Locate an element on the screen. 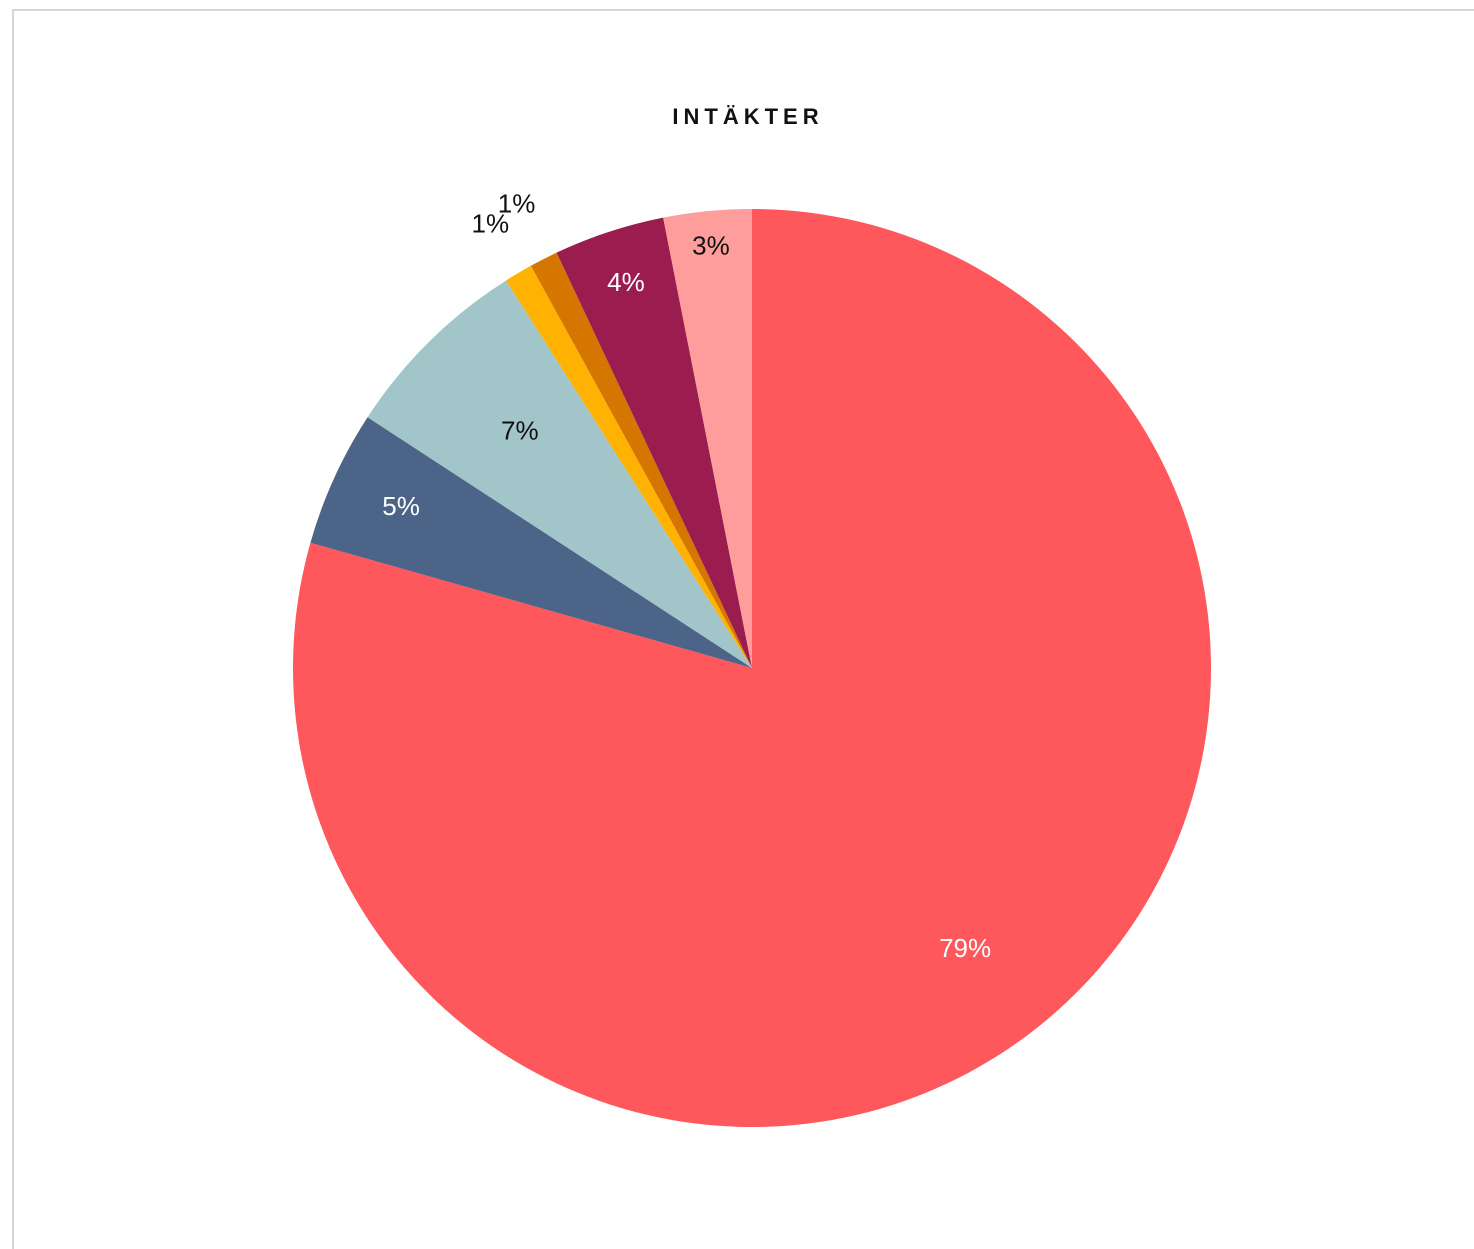 The width and height of the screenshot is (1474, 1249). slice-label: 4% is located at coordinates (626, 282).